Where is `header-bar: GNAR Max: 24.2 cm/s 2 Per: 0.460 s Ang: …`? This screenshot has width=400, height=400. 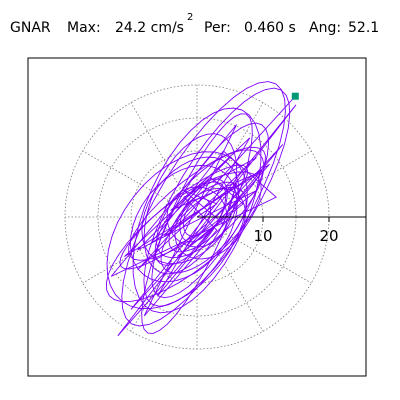
header-bar: GNAR Max: 24.2 cm/s 2 Per: 0.460 s Ang: … is located at coordinates (200, 25).